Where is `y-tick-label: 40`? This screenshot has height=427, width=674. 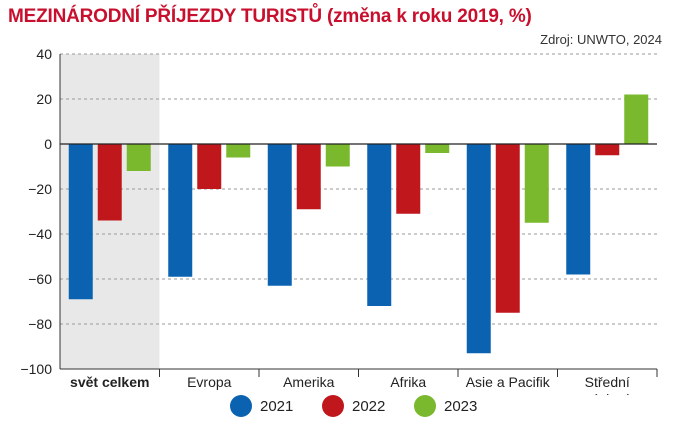
y-tick-label: 40 is located at coordinates (44, 54).